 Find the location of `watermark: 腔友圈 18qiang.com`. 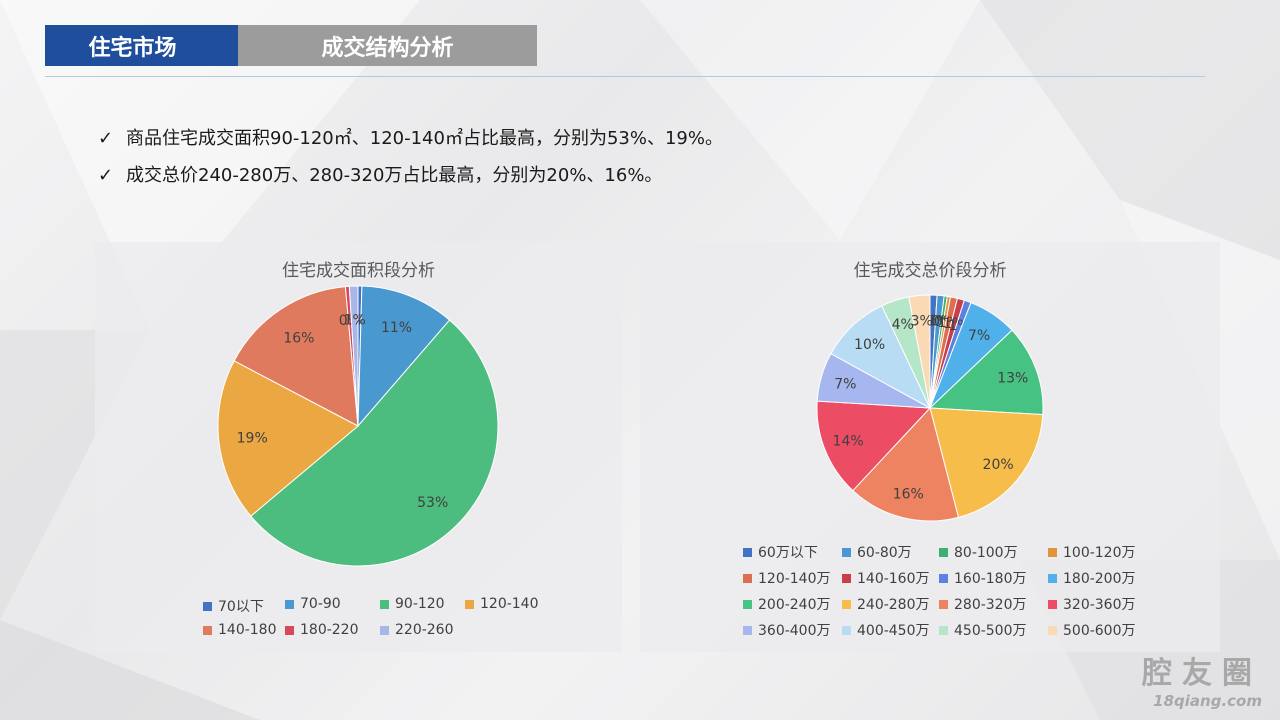

watermark: 腔友圈 18qiang.com is located at coordinates (1202, 679).